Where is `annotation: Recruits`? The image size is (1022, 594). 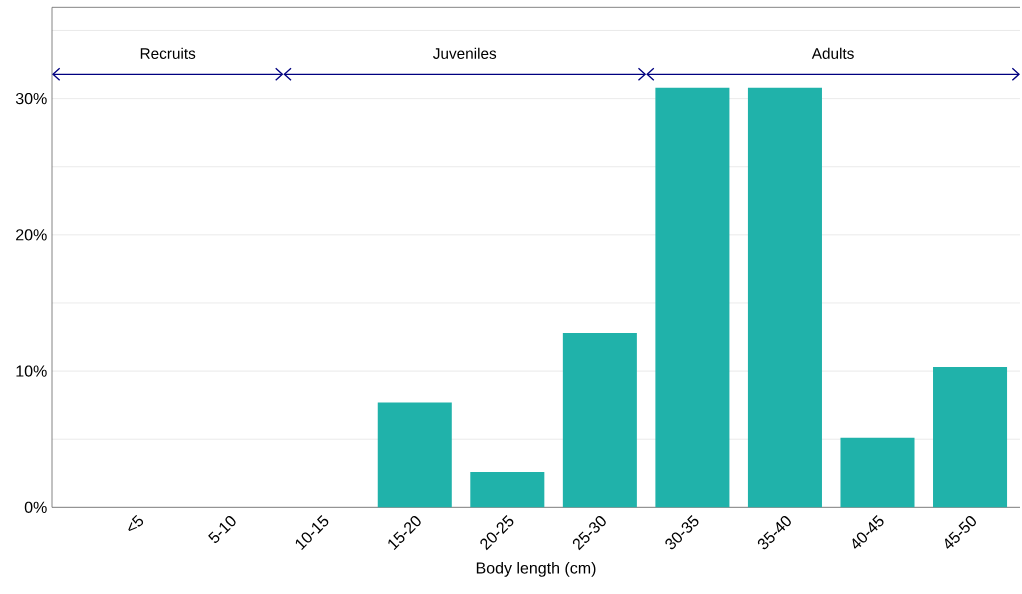
annotation: Recruits is located at coordinates (168, 53).